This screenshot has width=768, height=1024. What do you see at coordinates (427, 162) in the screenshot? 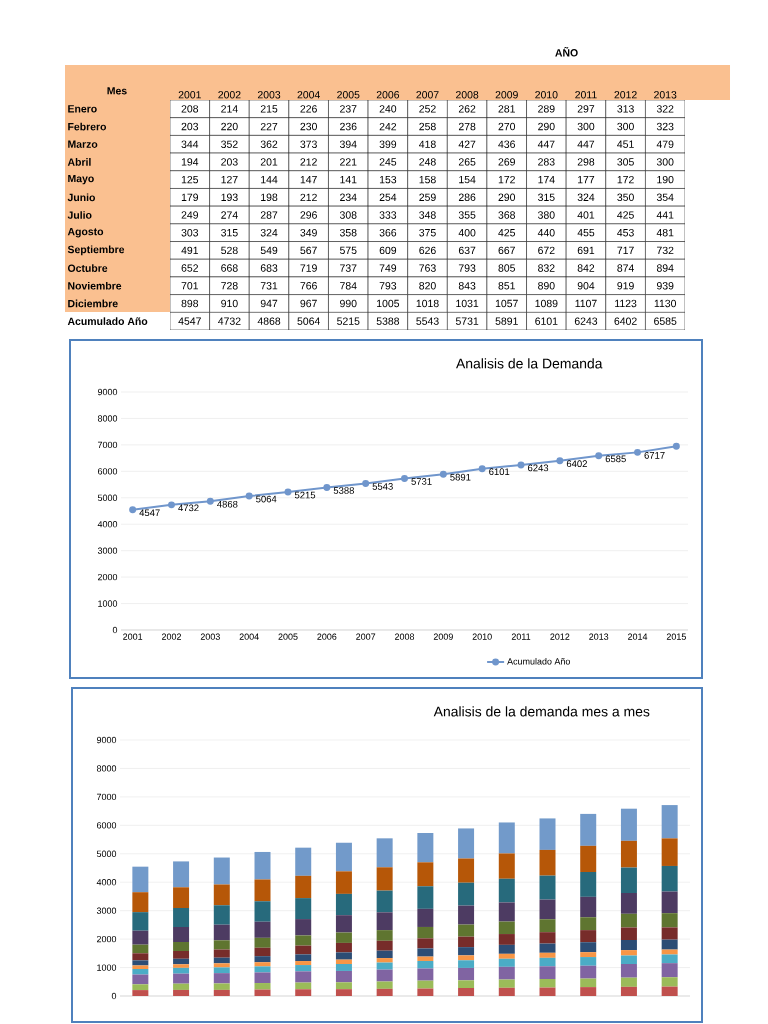
I see `data-label: 248` at bounding box center [427, 162].